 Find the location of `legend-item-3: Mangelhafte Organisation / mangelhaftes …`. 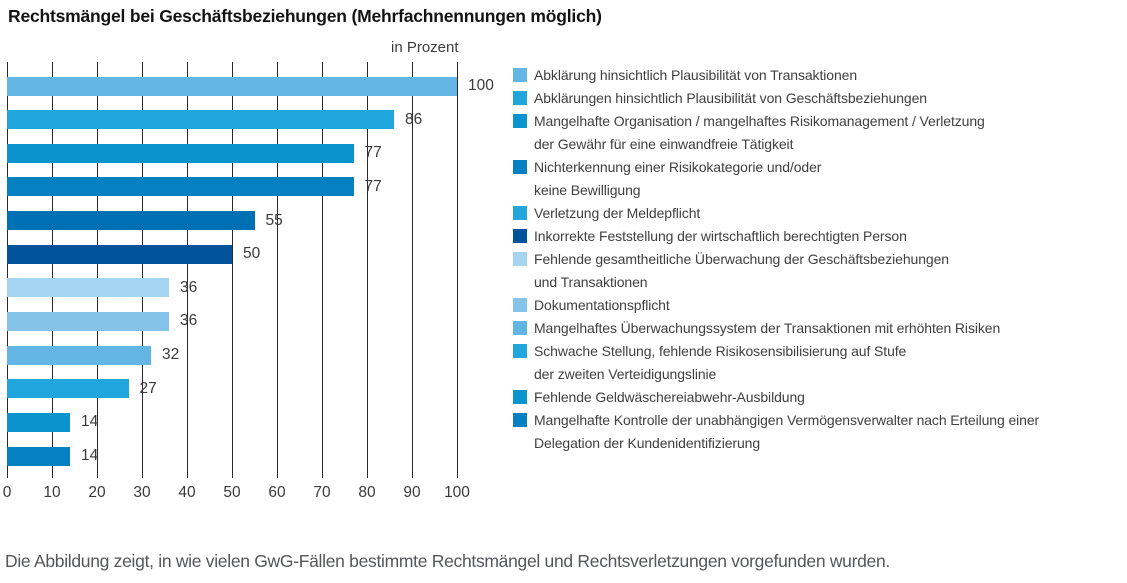

legend-item-3: Mangelhafte Organisation / mangelhaftes … is located at coordinates (818, 133).